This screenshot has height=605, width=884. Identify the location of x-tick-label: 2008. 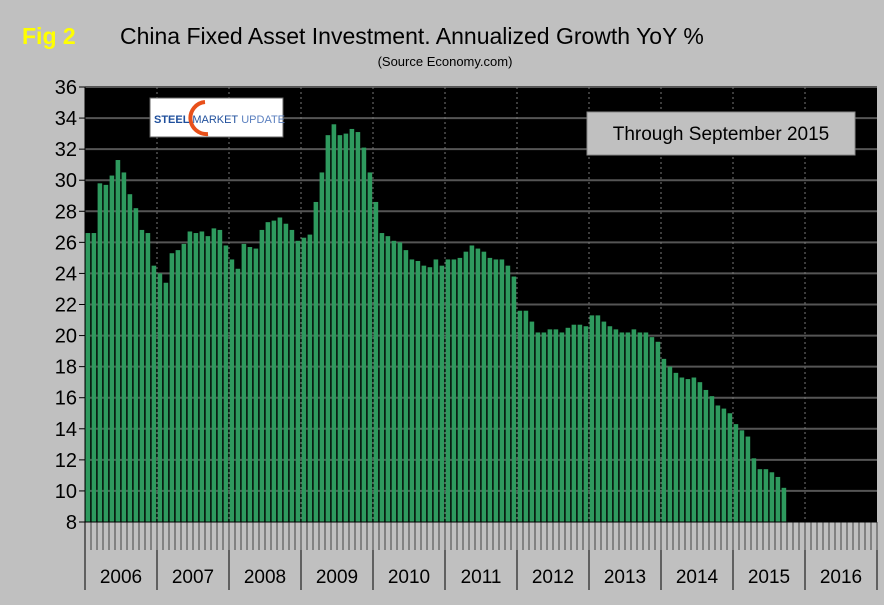
(265, 577).